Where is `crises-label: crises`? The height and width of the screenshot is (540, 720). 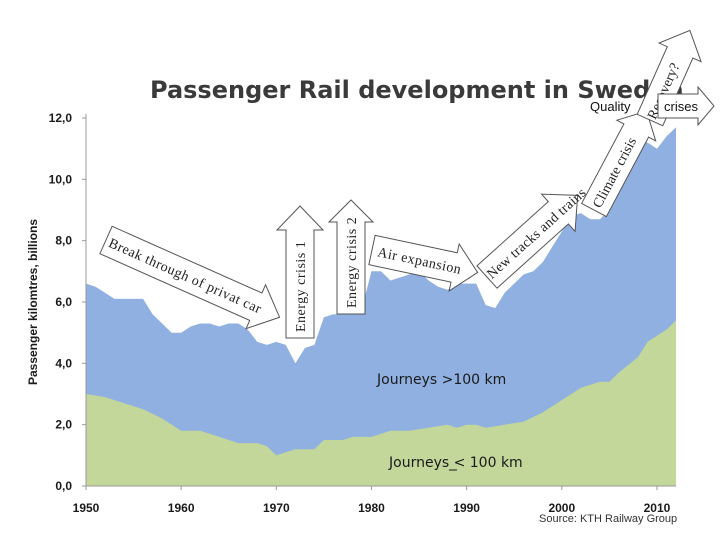 crises-label: crises is located at coordinates (681, 106).